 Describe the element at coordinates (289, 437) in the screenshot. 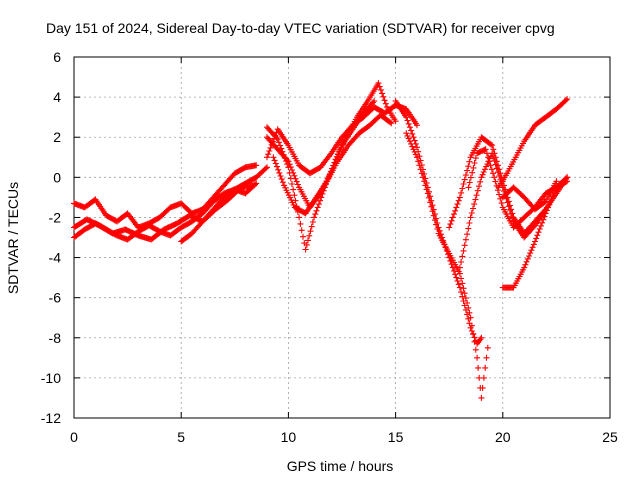

I see `x-tick-label: 10` at that location.